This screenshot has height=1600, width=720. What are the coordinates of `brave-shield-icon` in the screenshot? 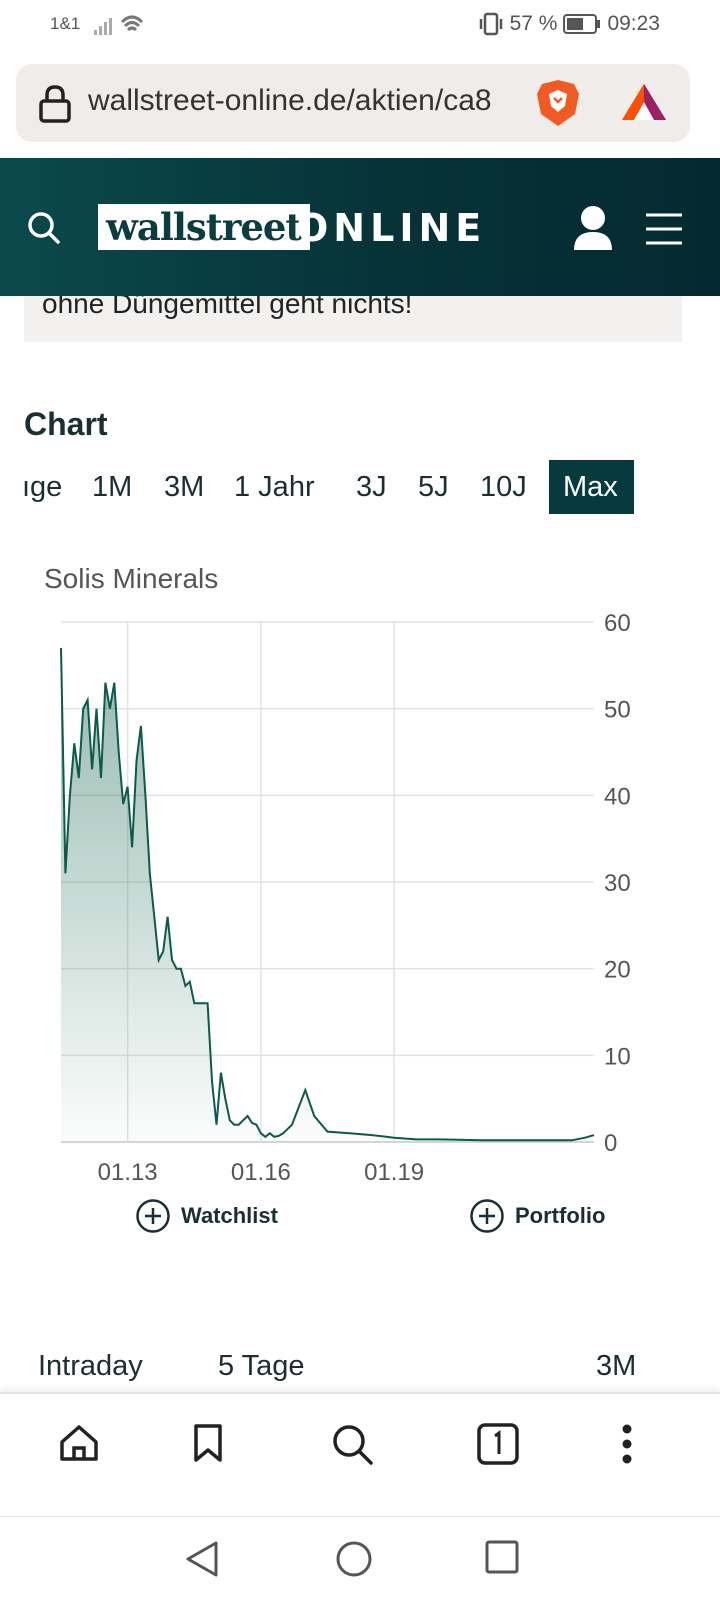 It's located at (558, 103).